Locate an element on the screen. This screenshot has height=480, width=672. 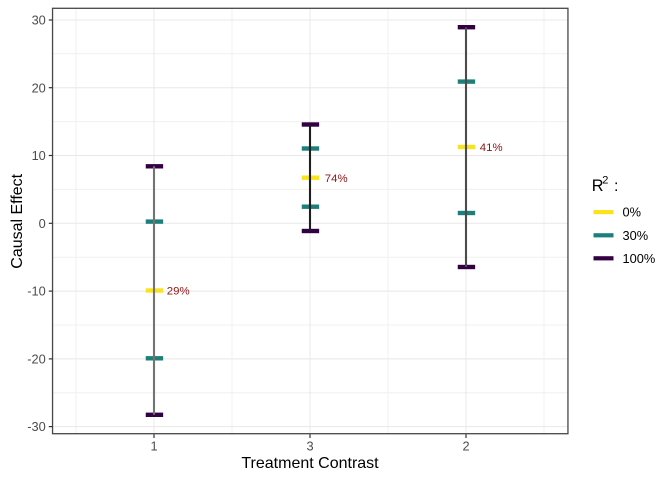
svg-text: -10 is located at coordinates (36, 291).